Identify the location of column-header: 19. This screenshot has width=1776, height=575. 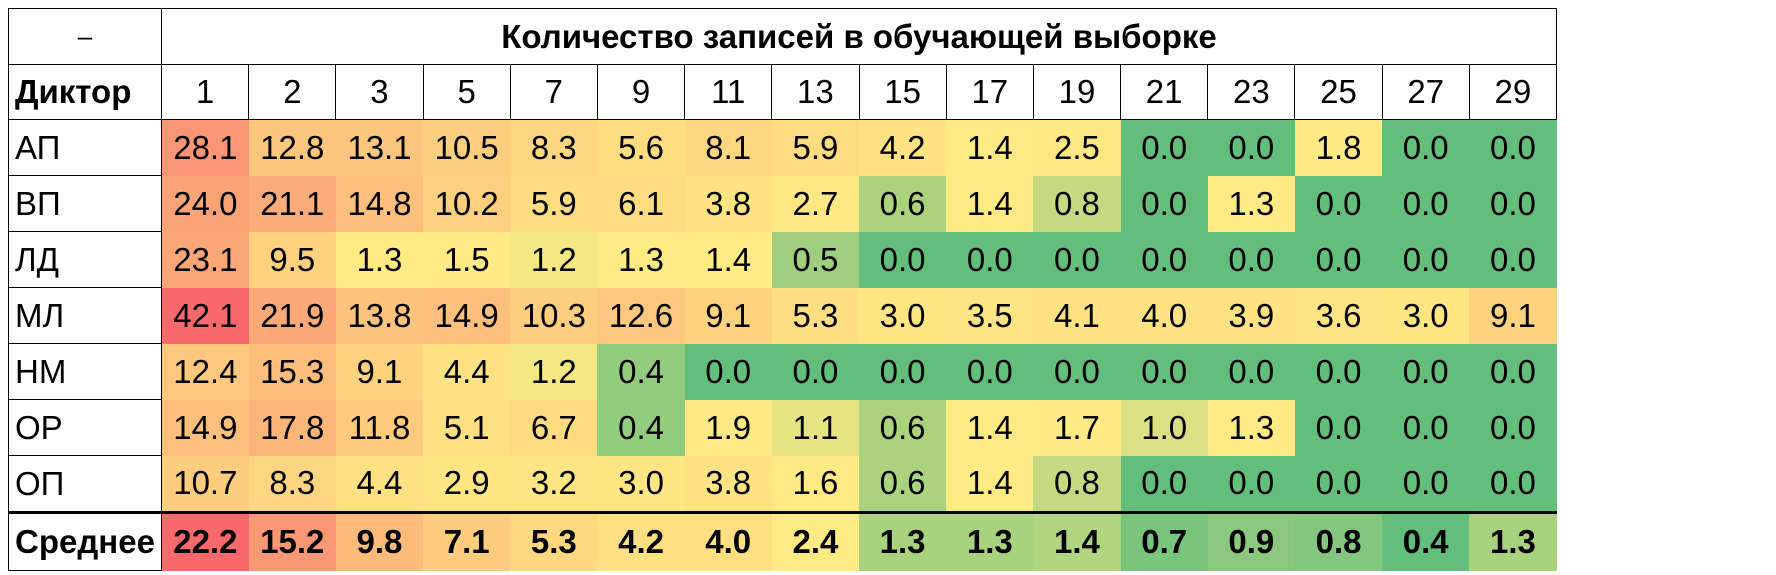
(1077, 92).